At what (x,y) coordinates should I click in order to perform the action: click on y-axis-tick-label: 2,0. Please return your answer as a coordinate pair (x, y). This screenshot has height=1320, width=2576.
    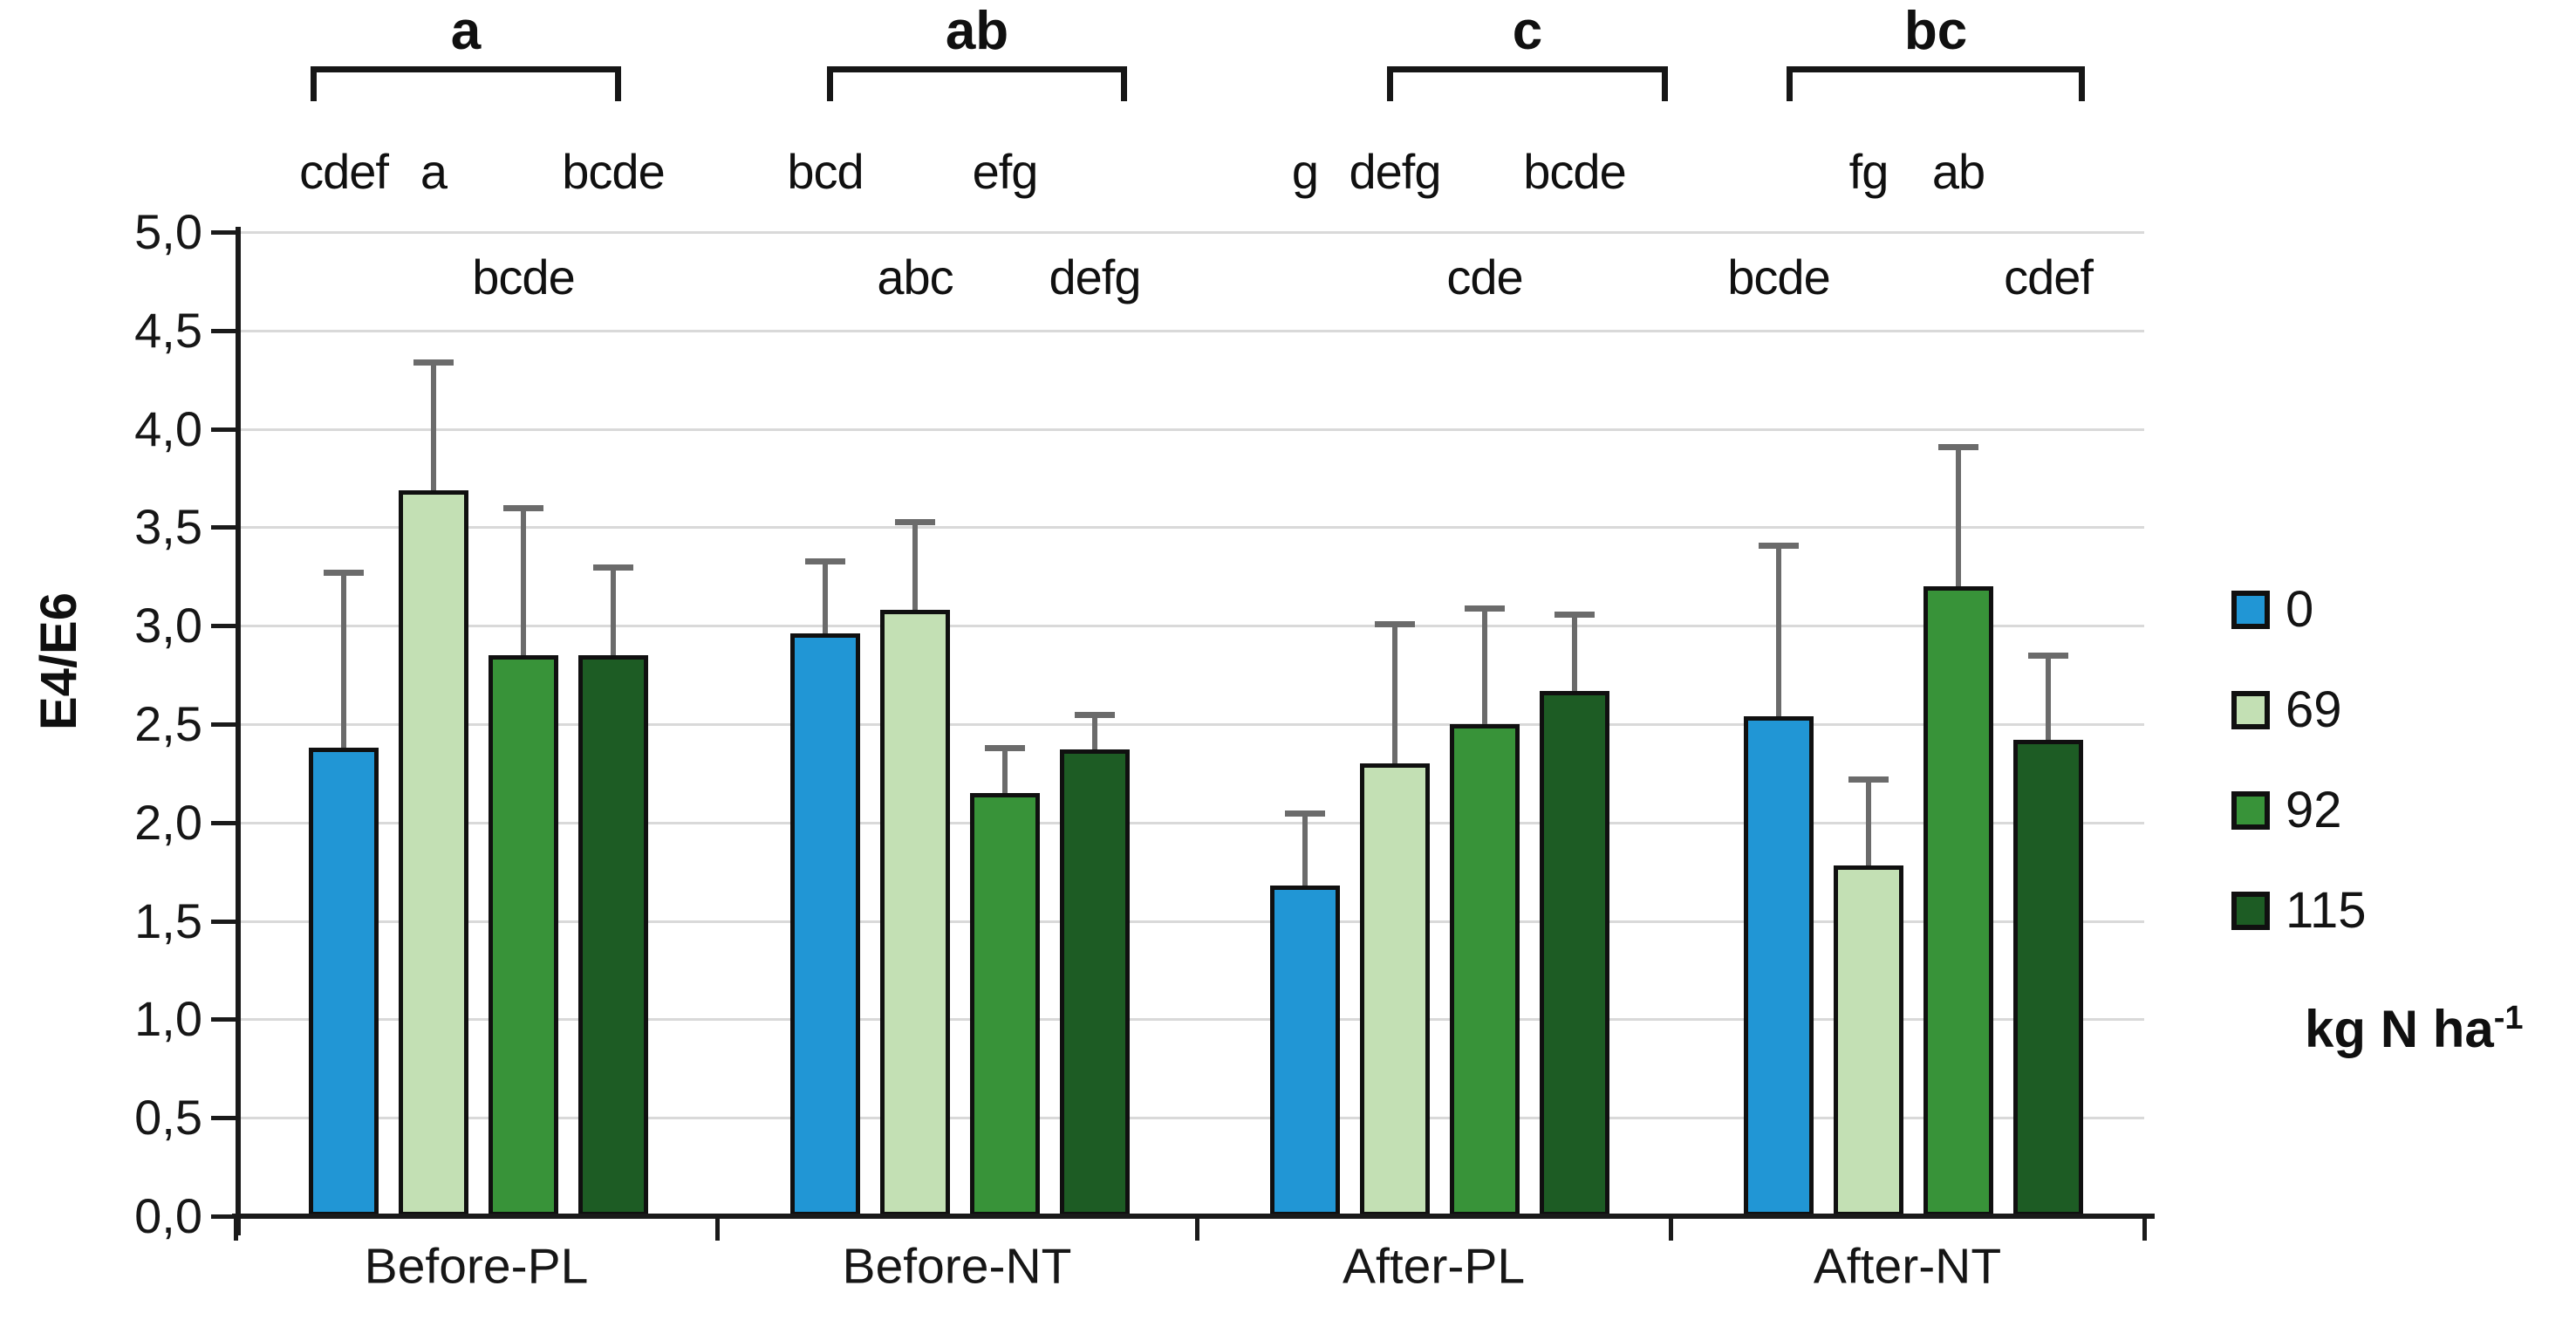
    Looking at the image, I should click on (168, 822).